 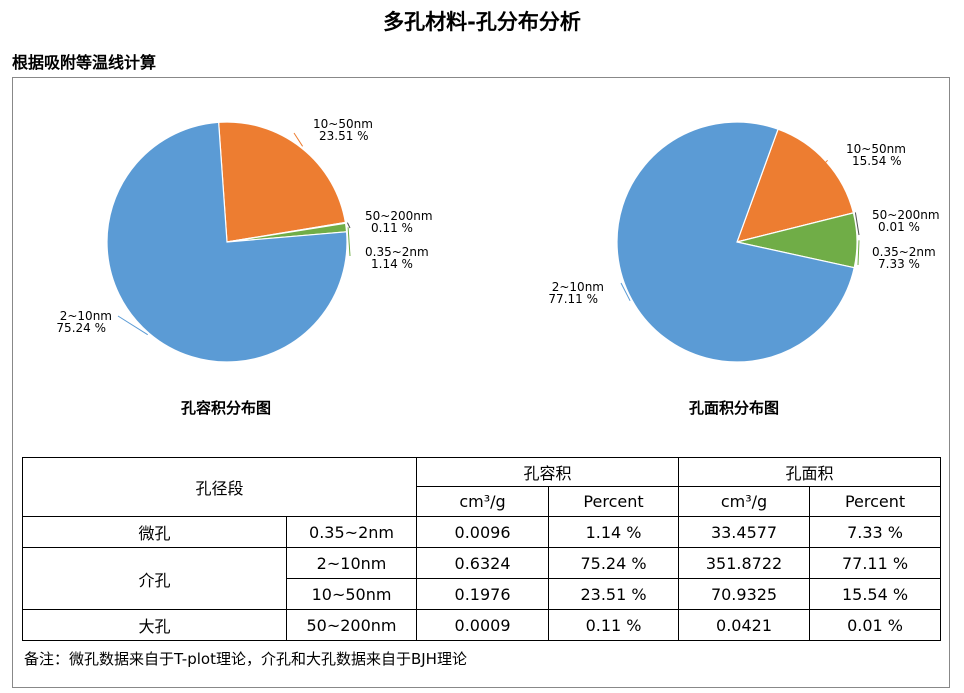 What do you see at coordinates (84, 62) in the screenshot?
I see `section-title: 根据吸附等温线计算` at bounding box center [84, 62].